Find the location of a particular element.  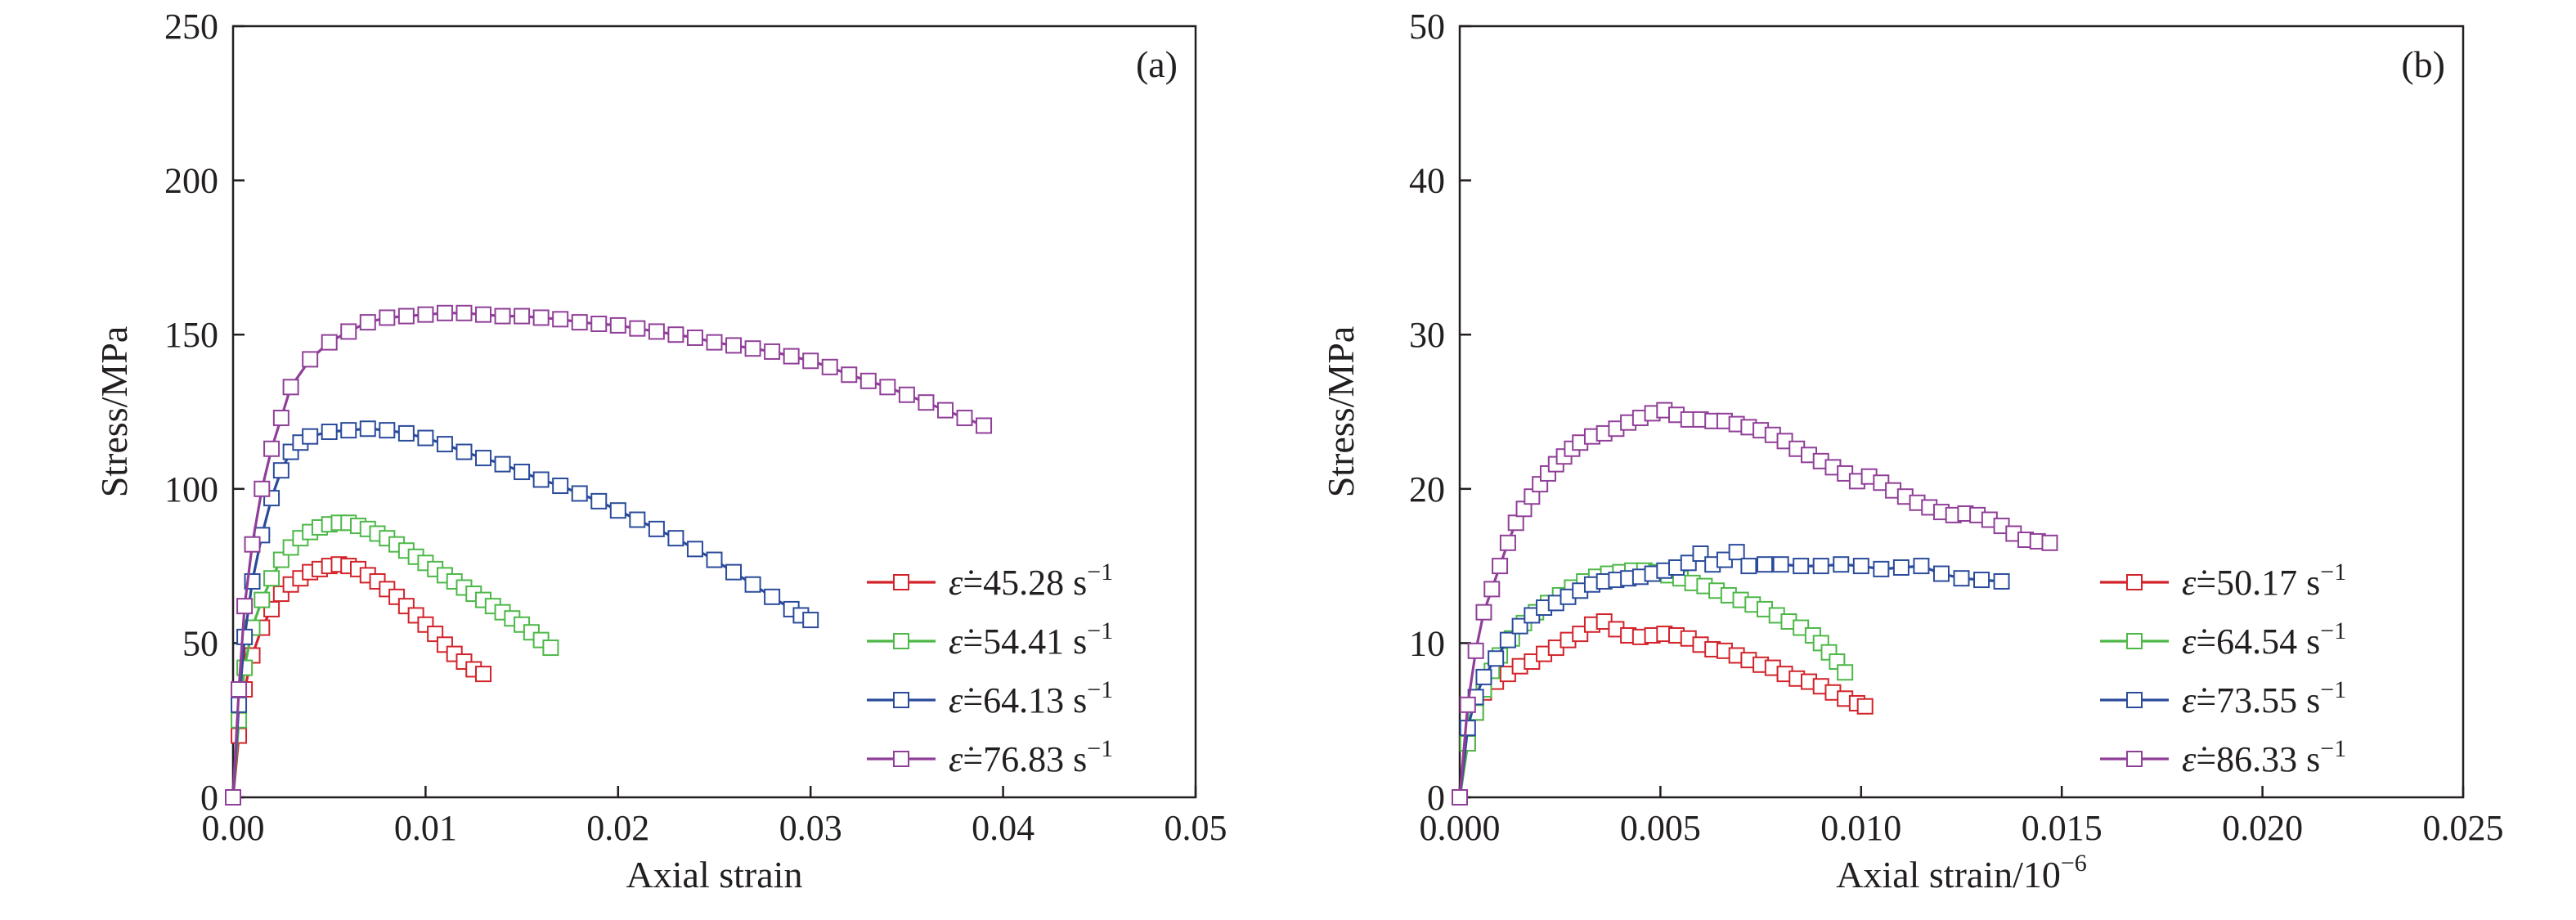

x-tick-label: 0.005 is located at coordinates (1660, 828).